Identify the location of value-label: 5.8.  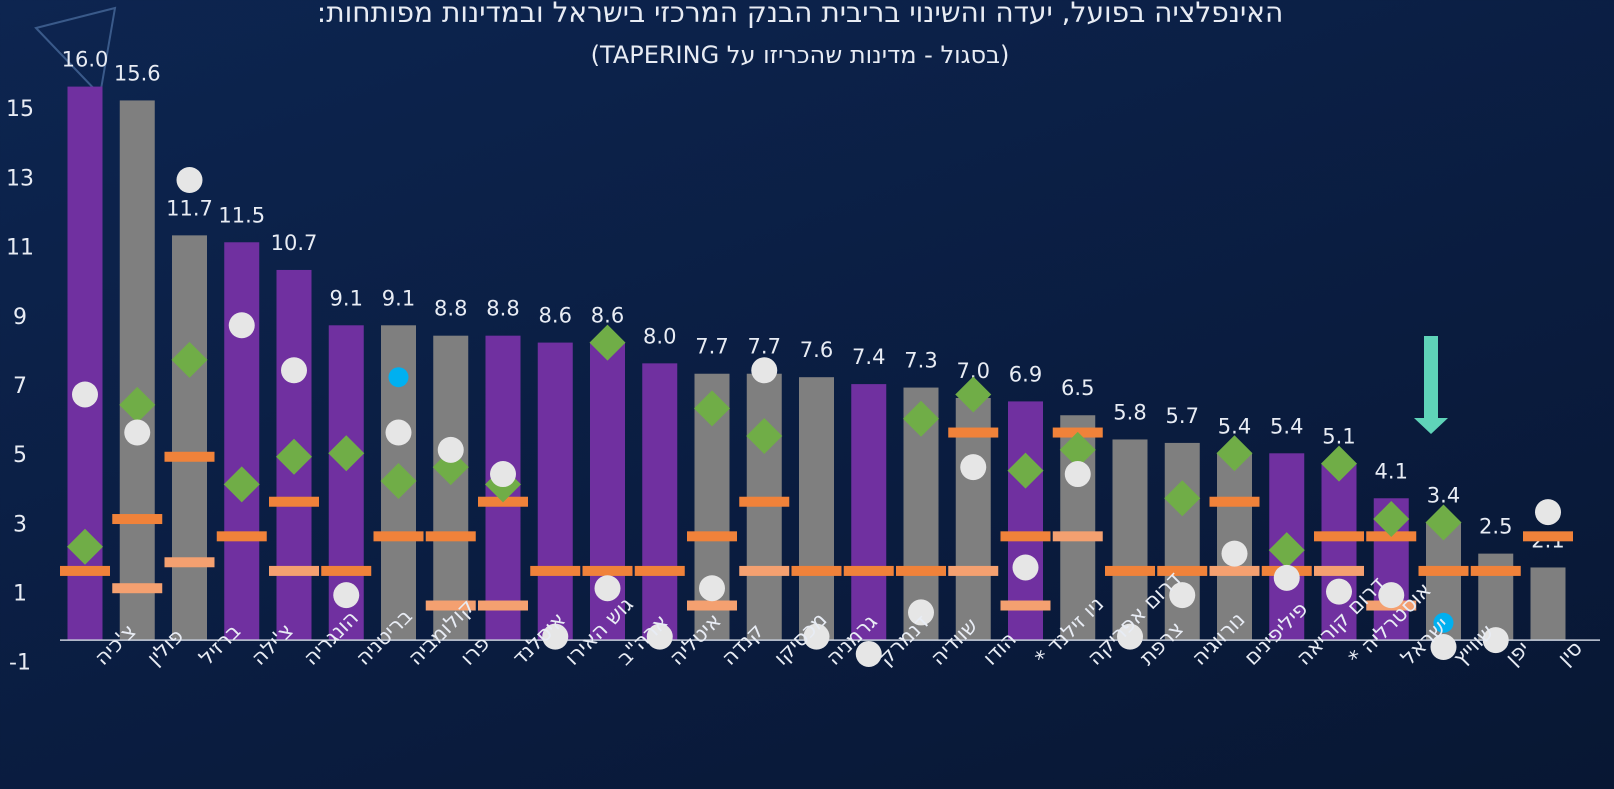
(1129, 412).